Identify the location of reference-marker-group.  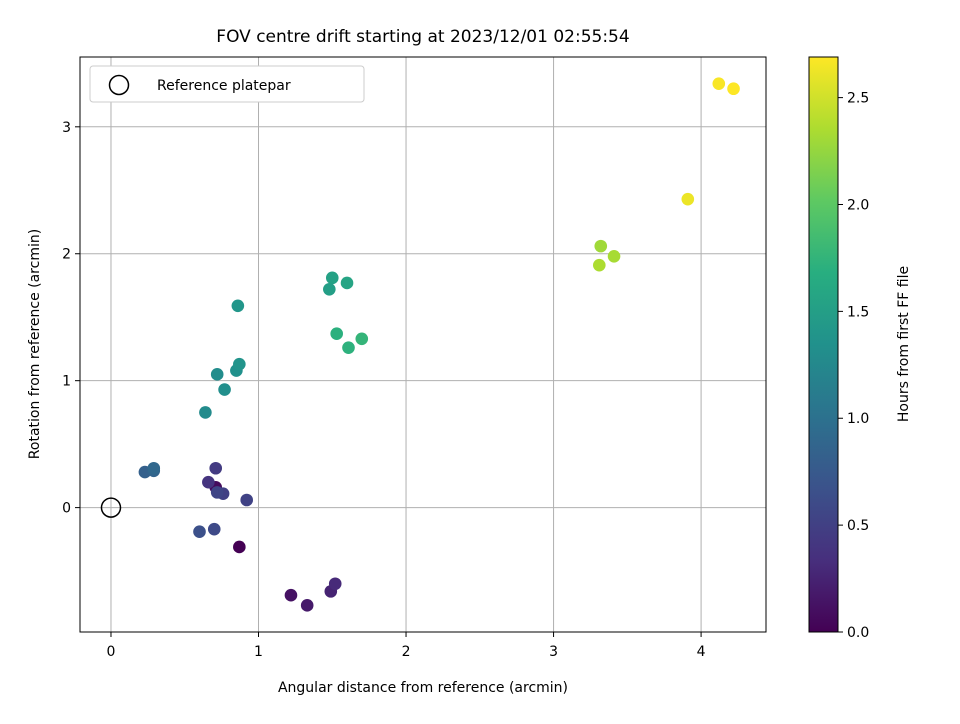
(111, 507).